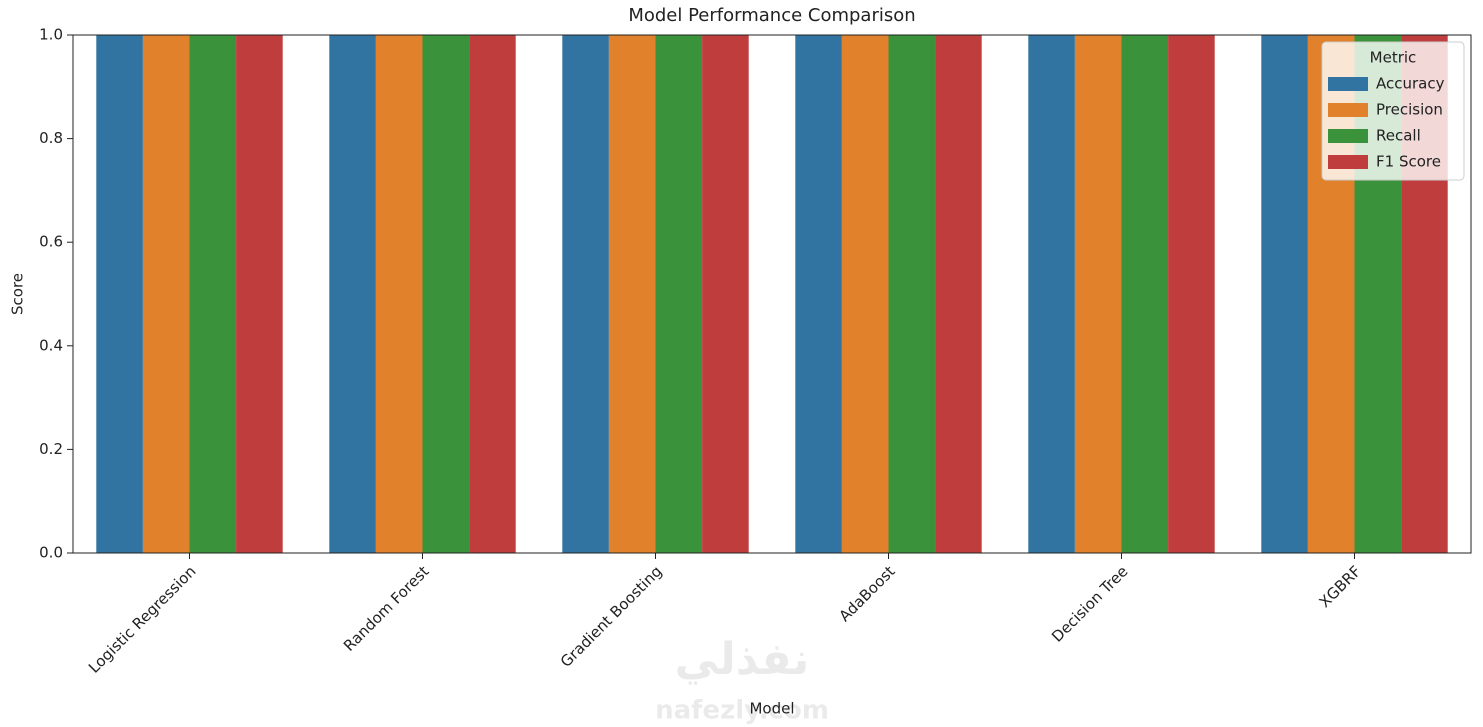 Image resolution: width=1483 pixels, height=727 pixels. What do you see at coordinates (742, 711) in the screenshot?
I see `watermark: nafezly.com` at bounding box center [742, 711].